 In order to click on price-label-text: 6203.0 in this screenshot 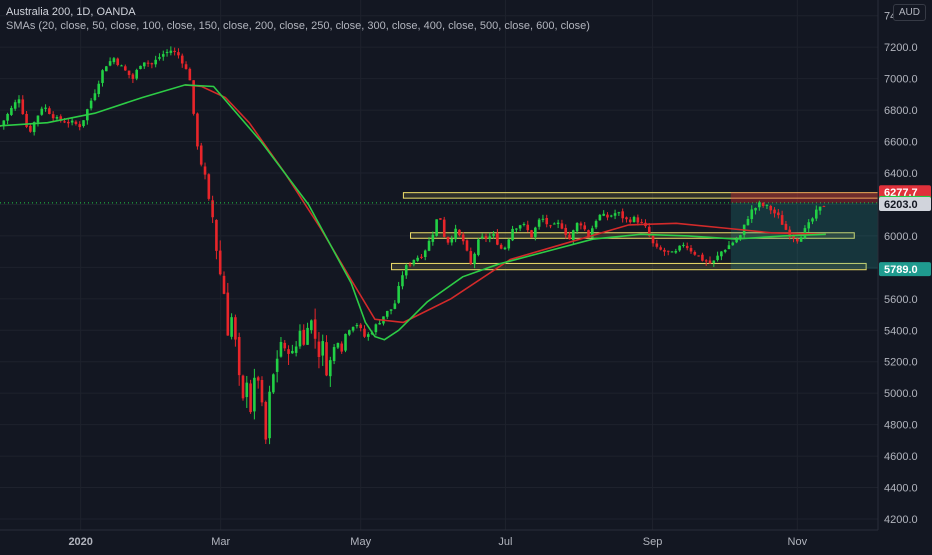, I will do `click(901, 205)`.